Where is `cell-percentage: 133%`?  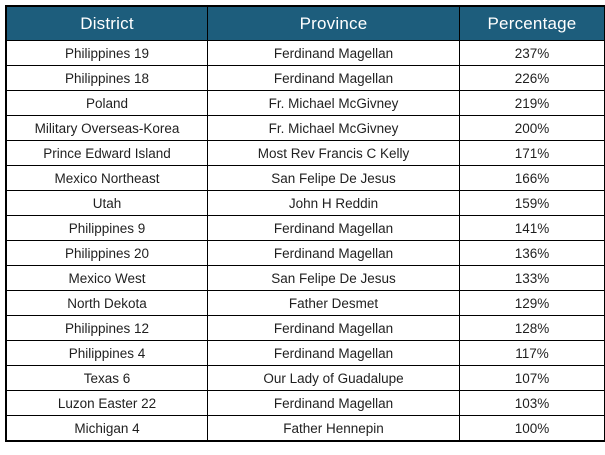 cell-percentage: 133% is located at coordinates (532, 278).